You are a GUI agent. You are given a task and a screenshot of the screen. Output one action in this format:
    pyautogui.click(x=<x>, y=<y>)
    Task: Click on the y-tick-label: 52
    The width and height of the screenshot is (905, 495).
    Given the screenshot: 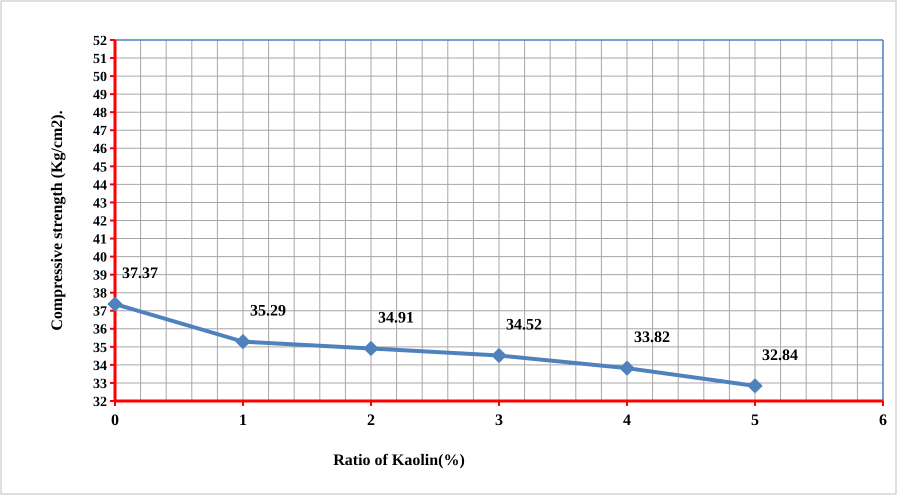 What is the action you would take?
    pyautogui.click(x=100, y=41)
    